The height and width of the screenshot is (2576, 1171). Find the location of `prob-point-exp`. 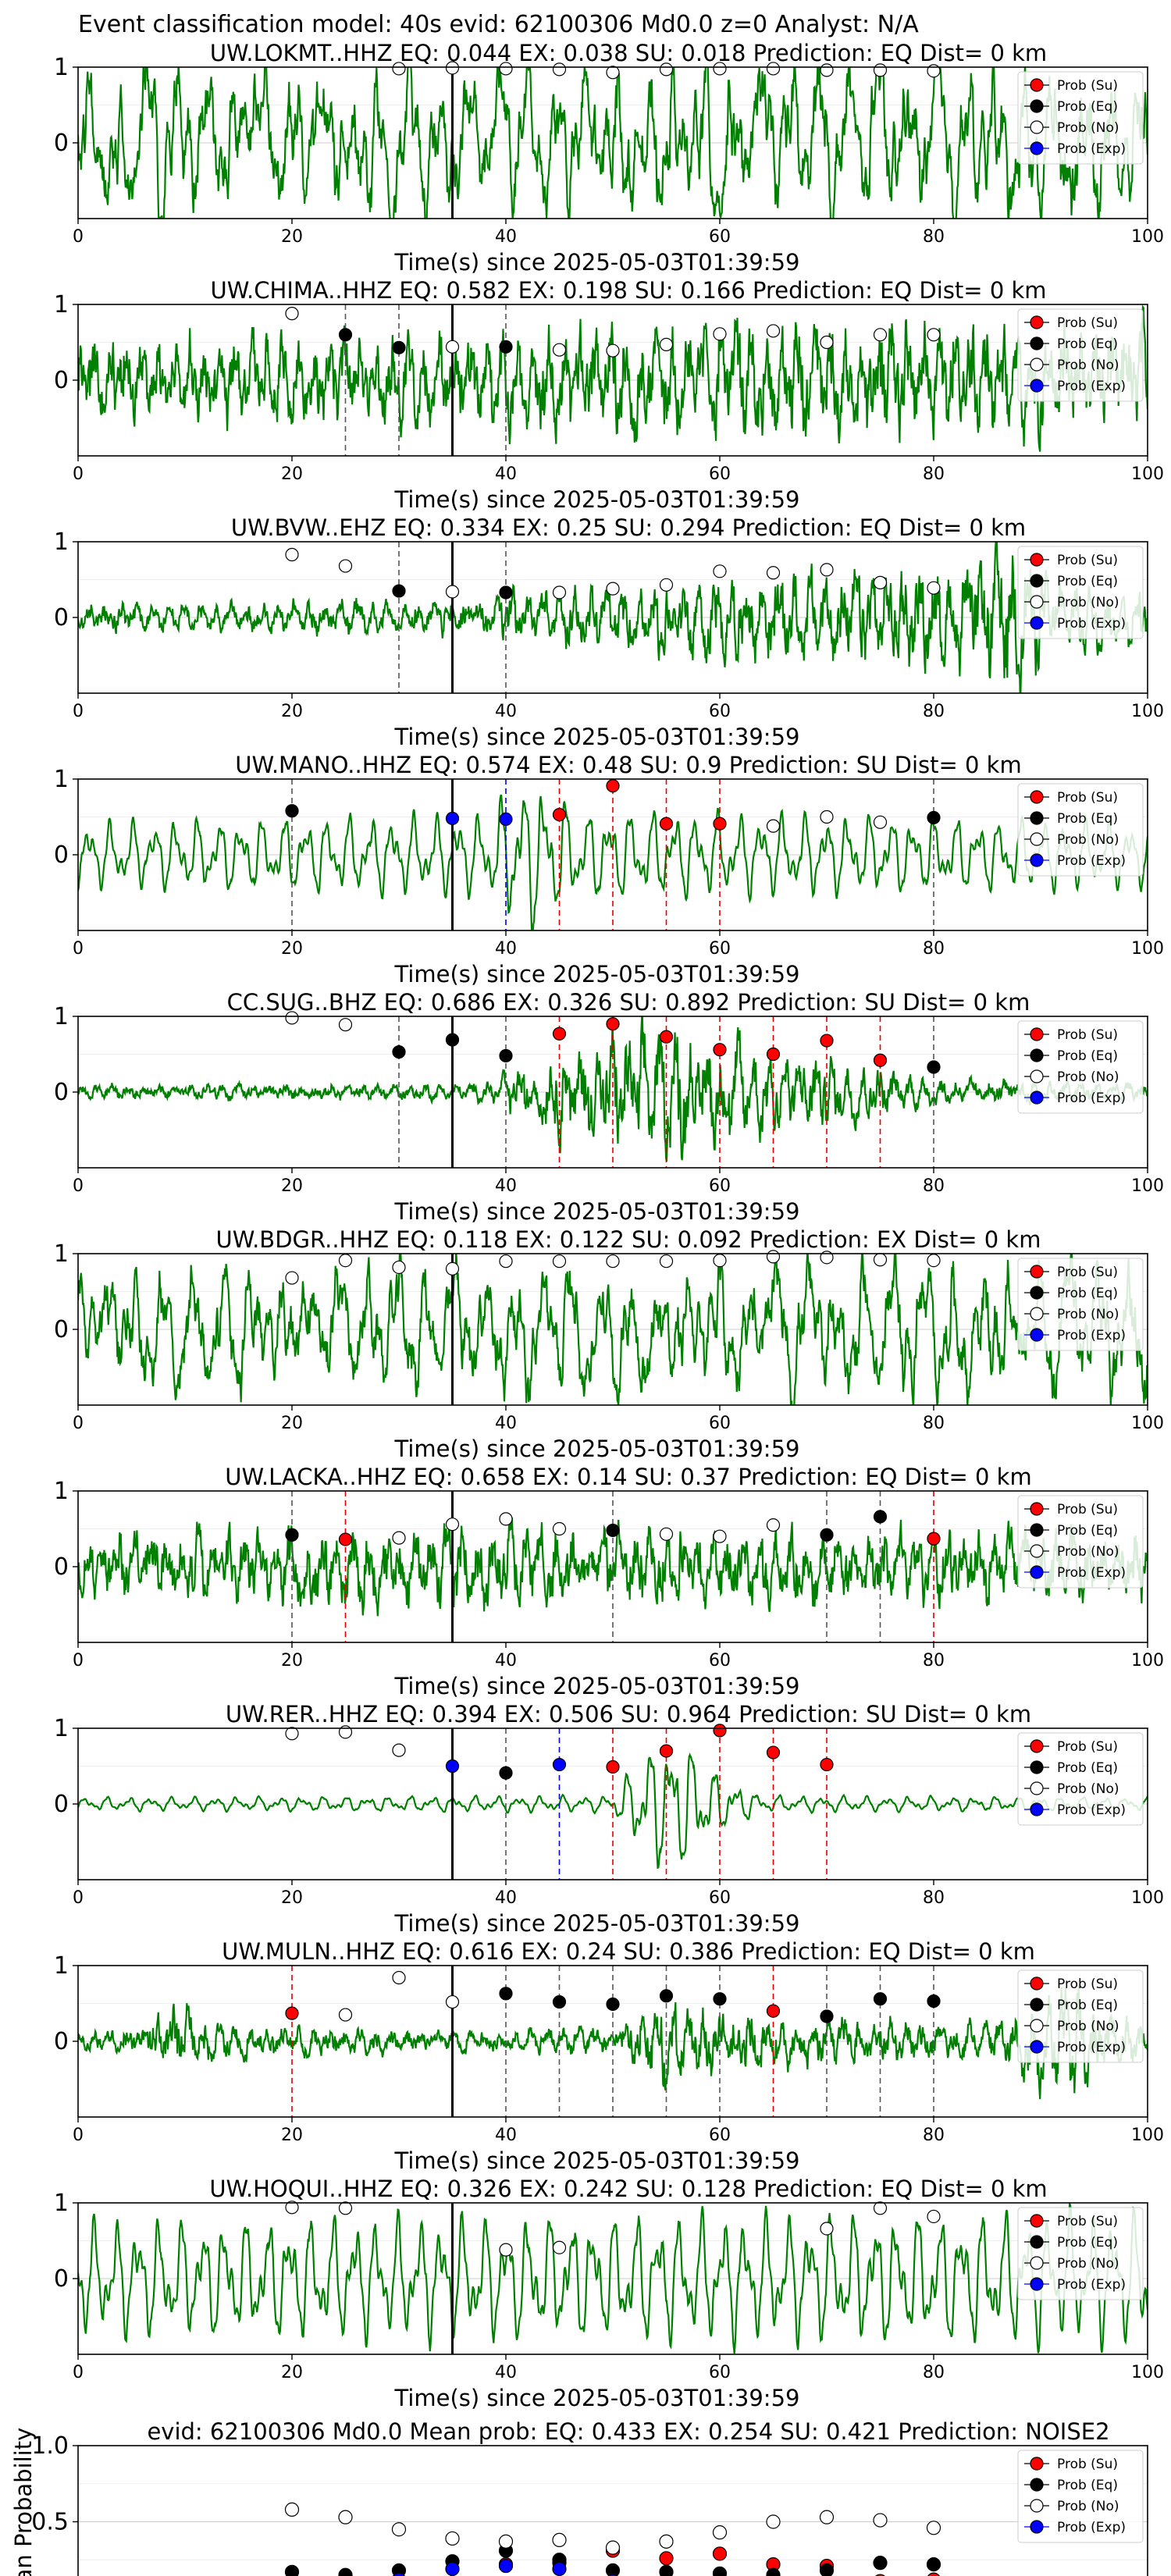

prob-point-exp is located at coordinates (452, 1766).